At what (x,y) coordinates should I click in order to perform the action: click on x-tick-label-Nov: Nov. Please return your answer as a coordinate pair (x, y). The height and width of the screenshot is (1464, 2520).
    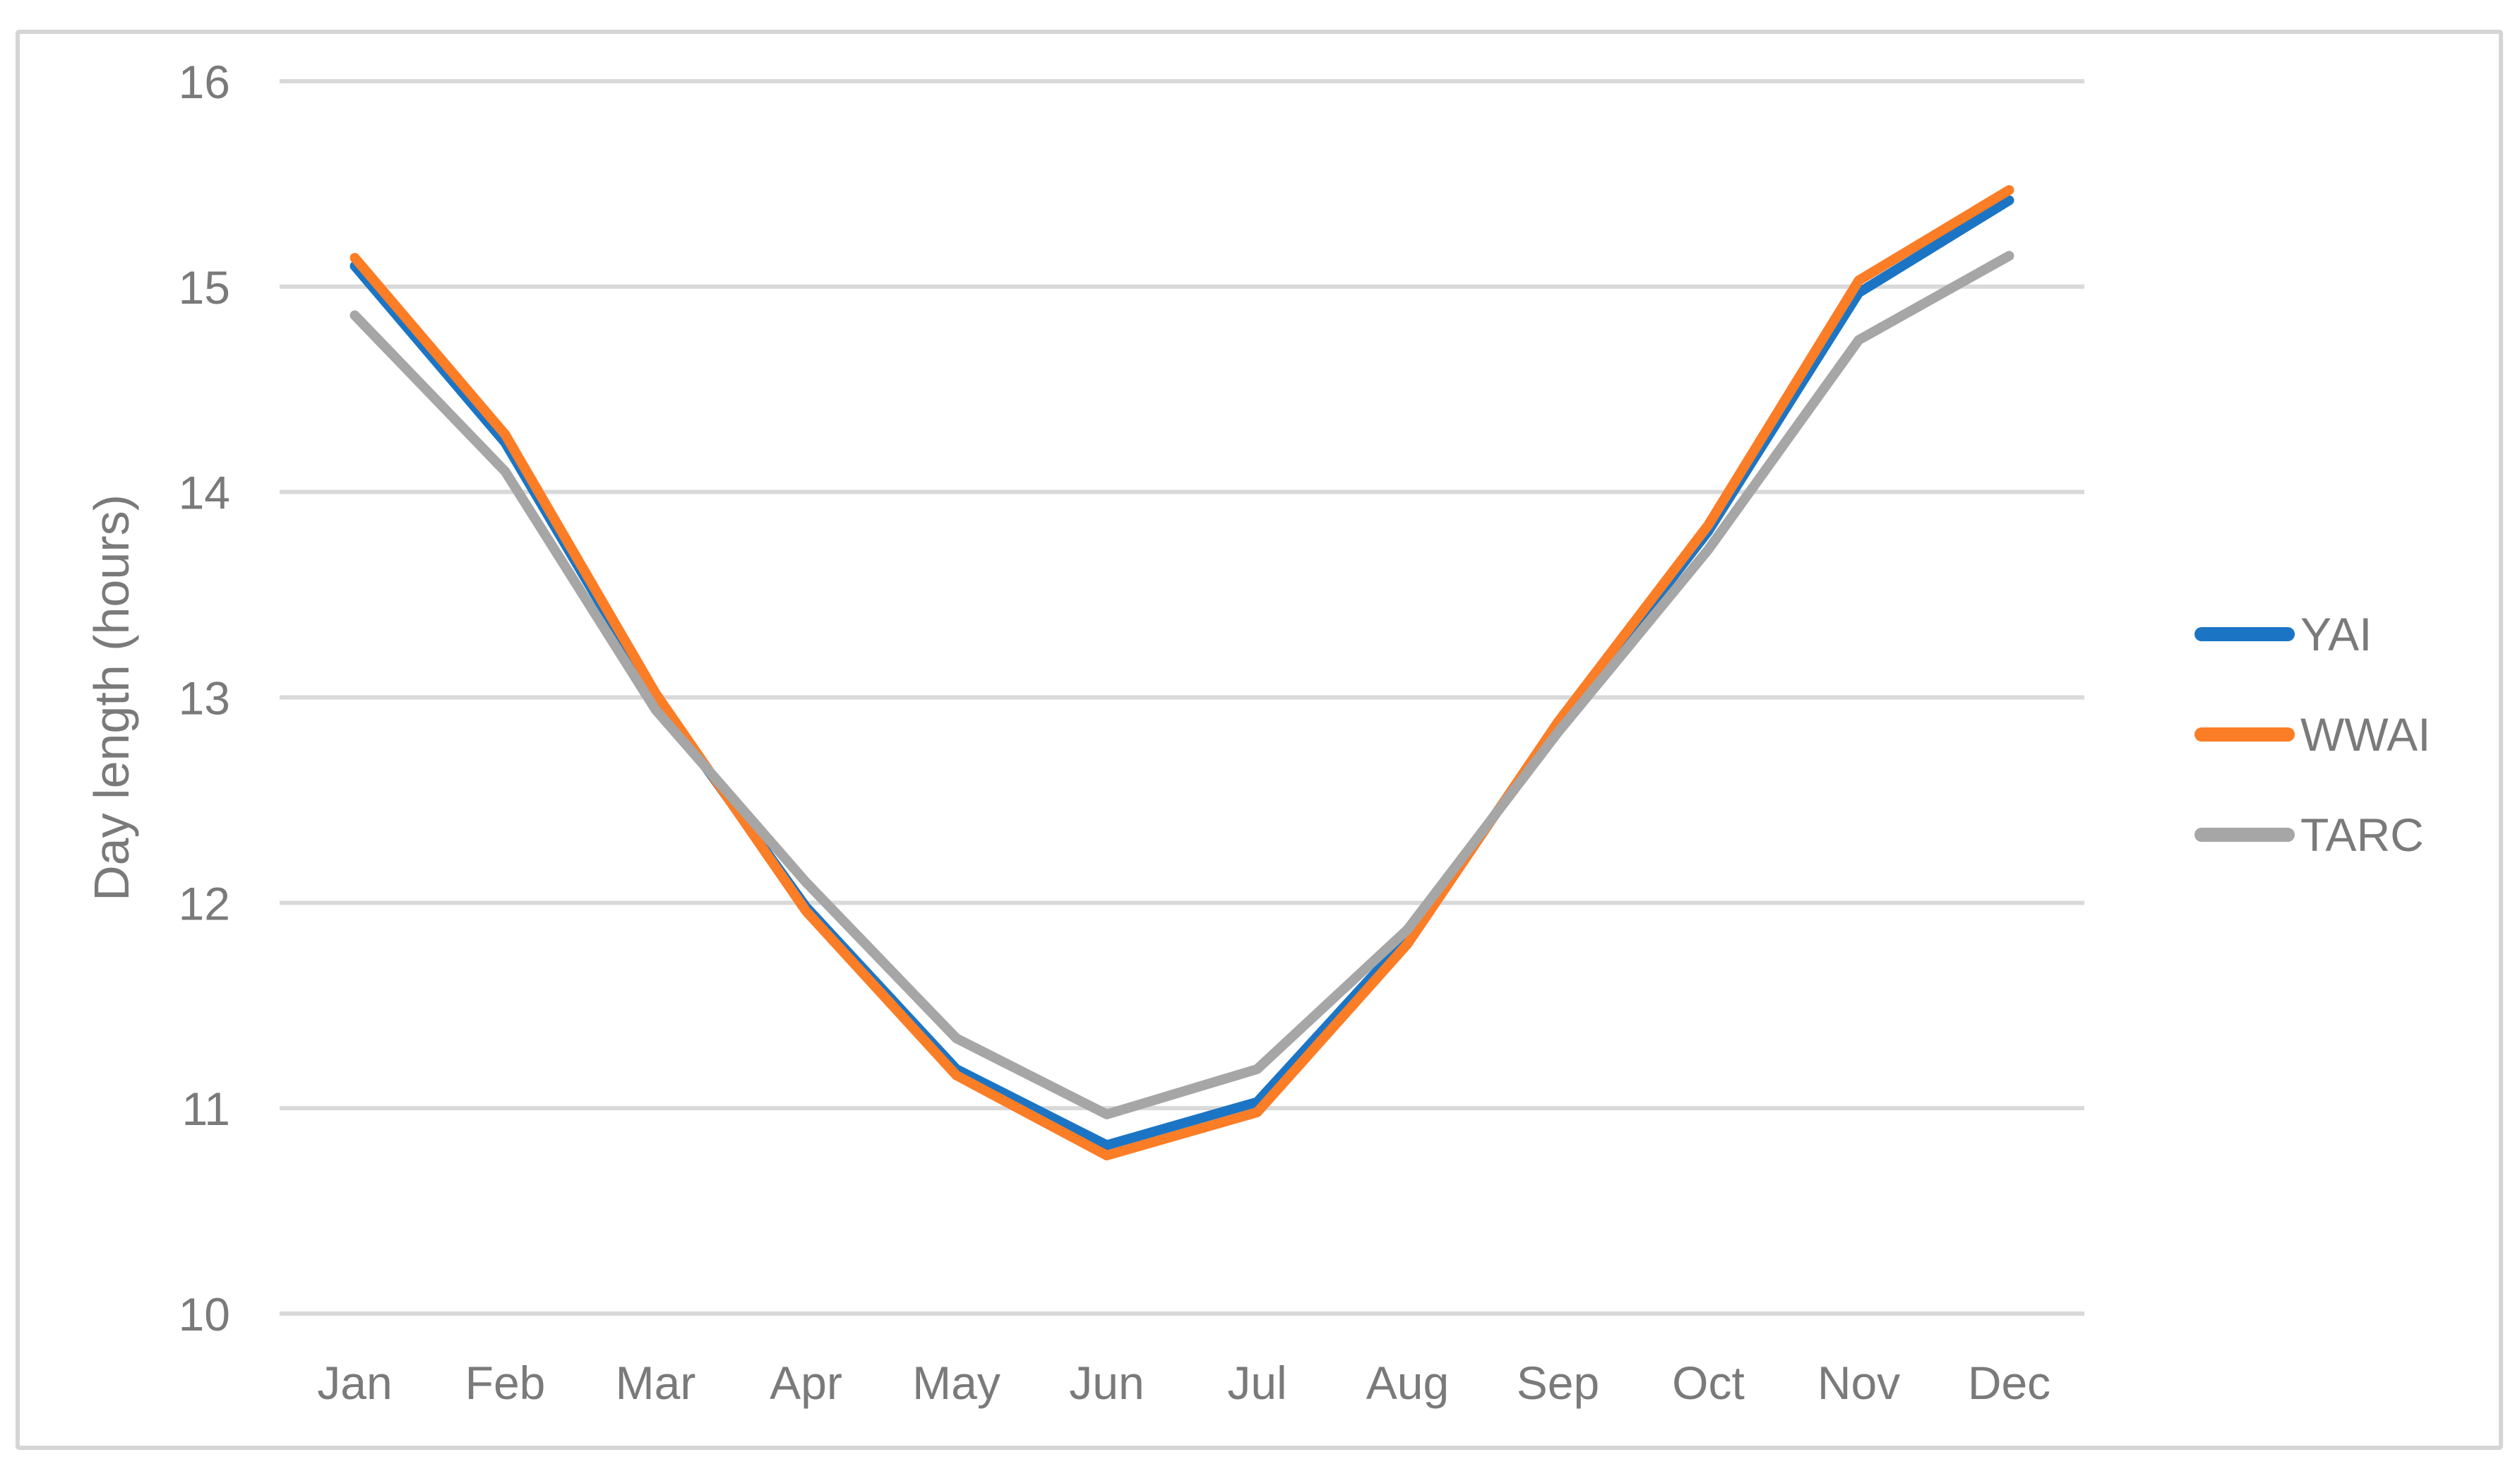
    Looking at the image, I should click on (1859, 1383).